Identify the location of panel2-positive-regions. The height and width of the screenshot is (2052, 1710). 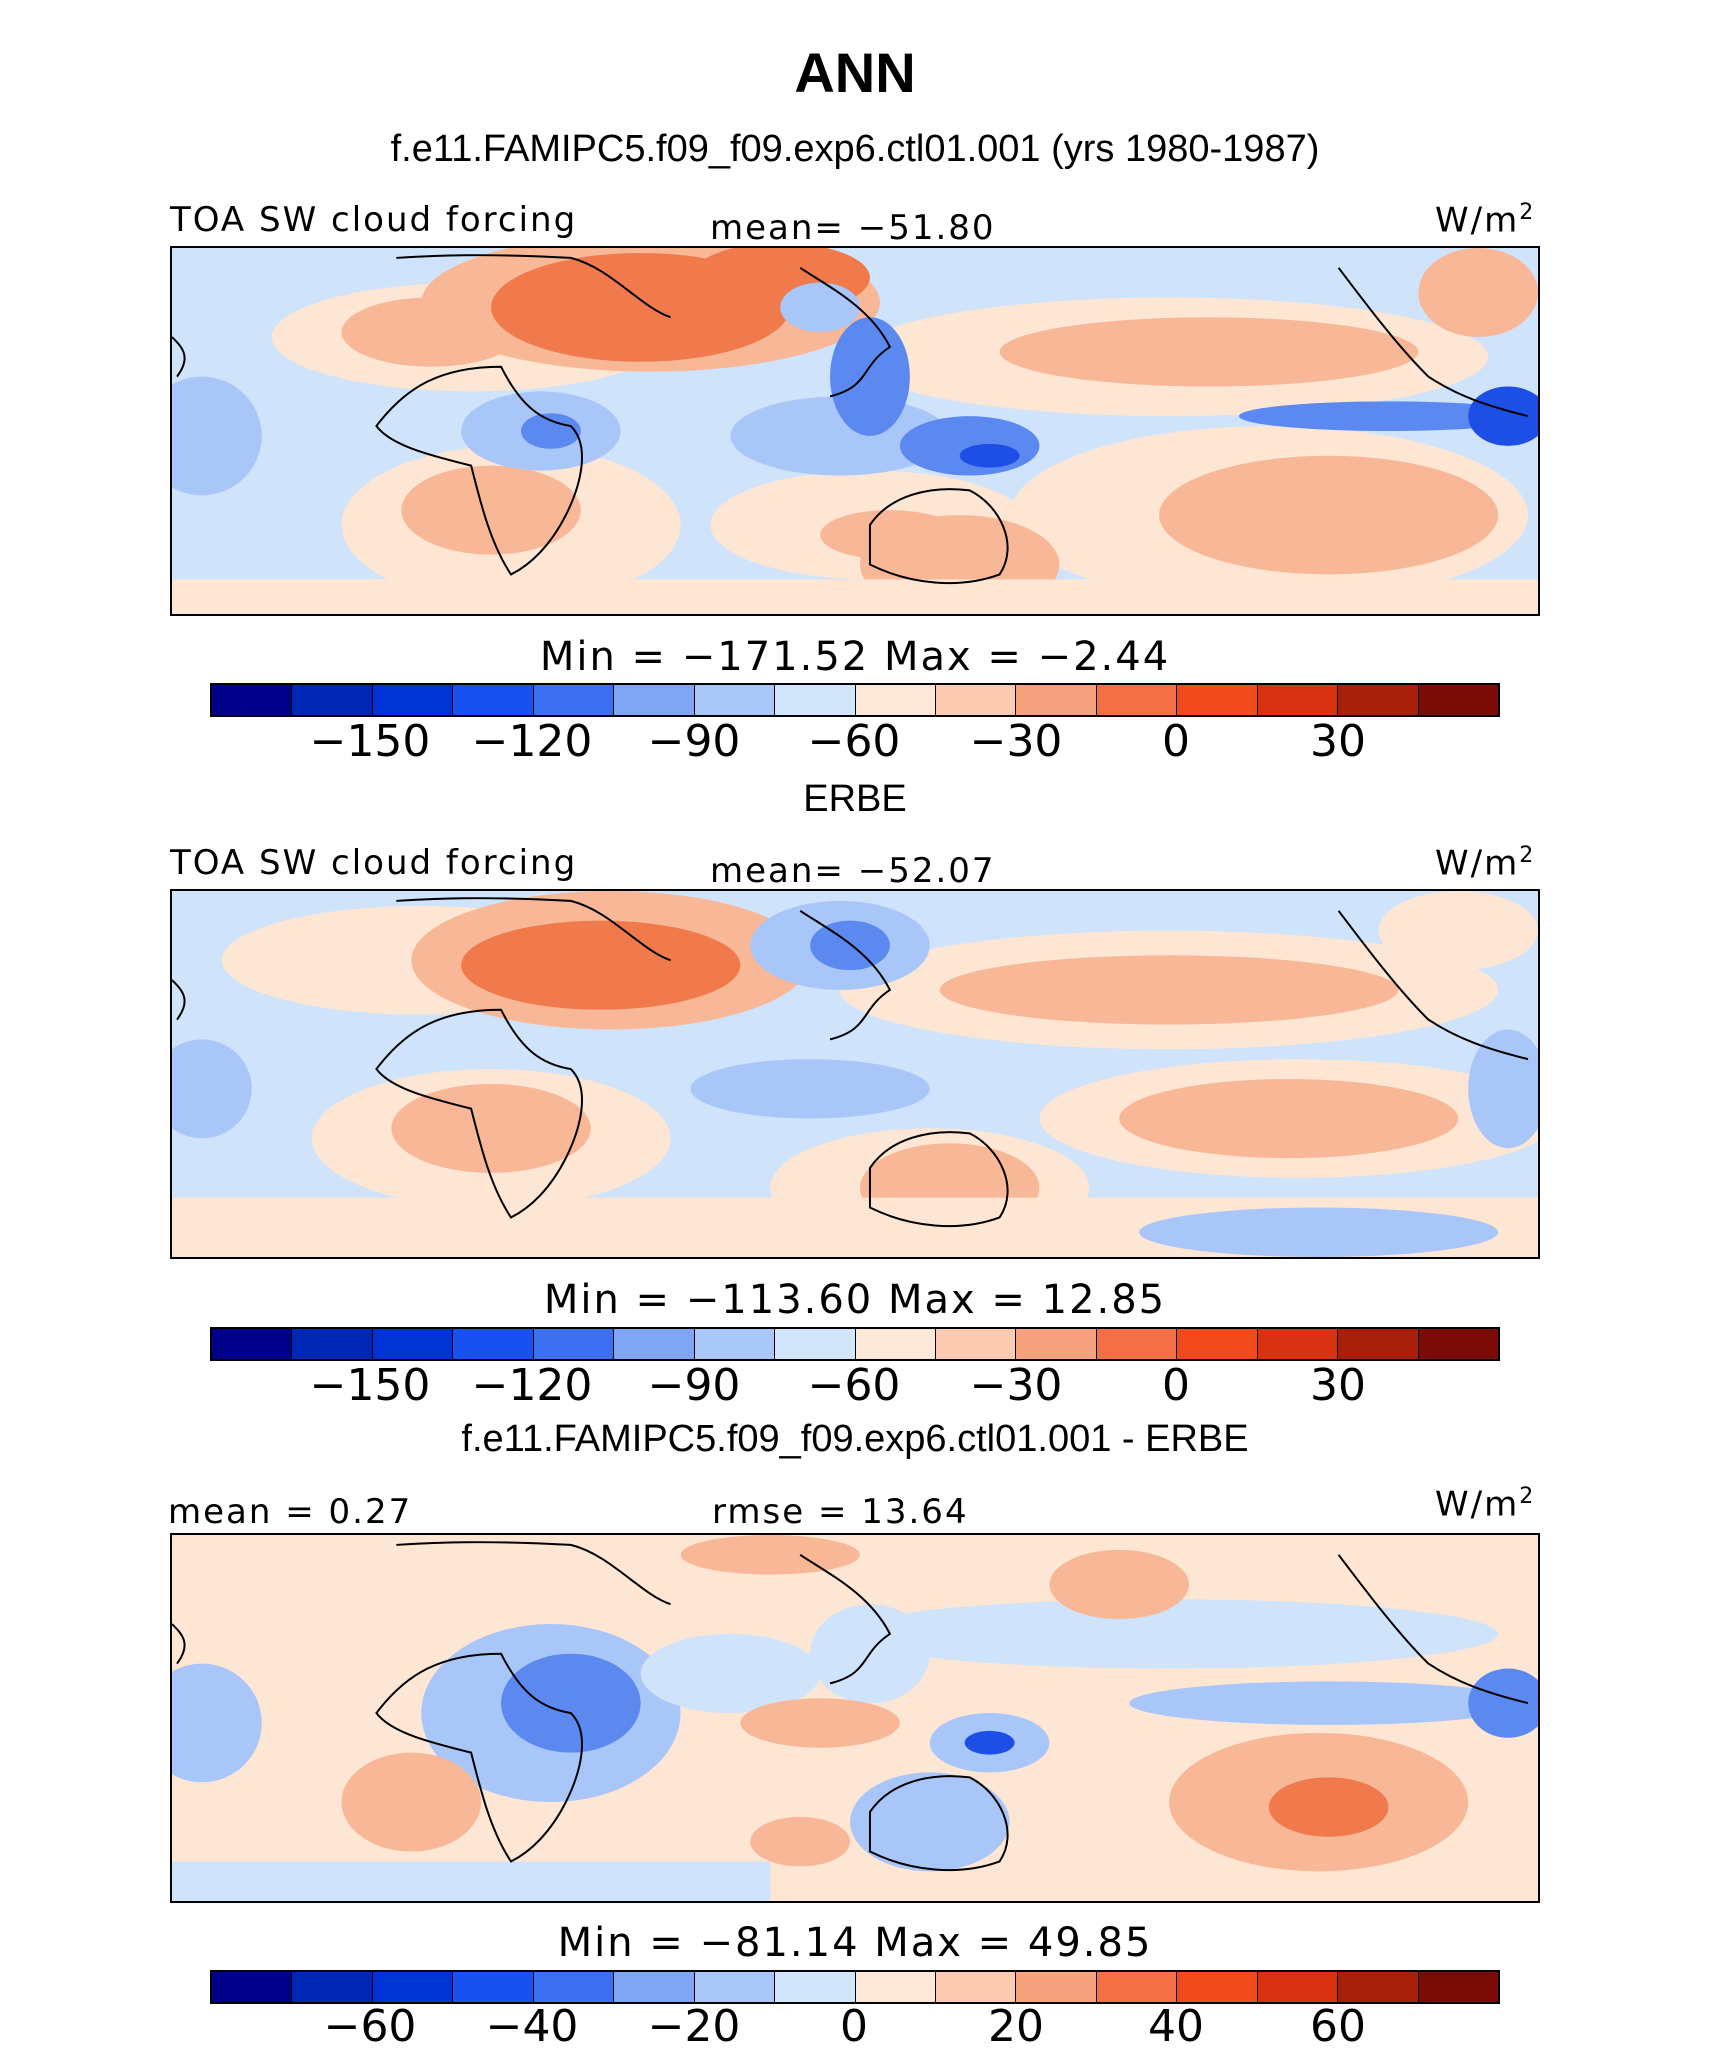
(855, 1074).